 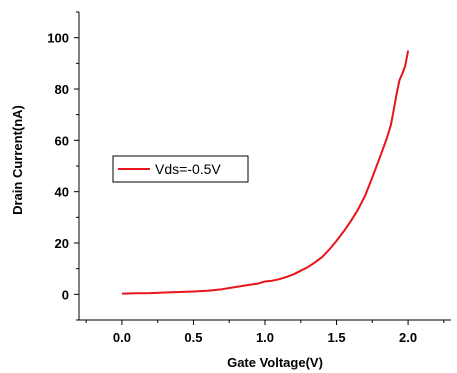 What do you see at coordinates (58, 38) in the screenshot?
I see `y-tick-label: 100` at bounding box center [58, 38].